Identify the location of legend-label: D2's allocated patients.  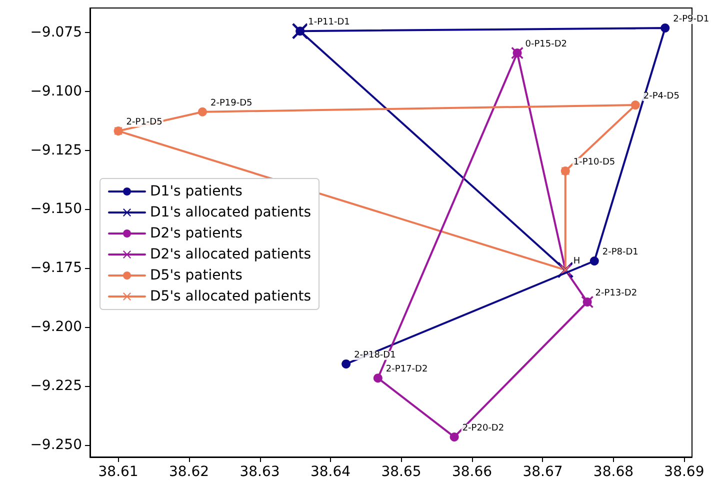
(231, 254).